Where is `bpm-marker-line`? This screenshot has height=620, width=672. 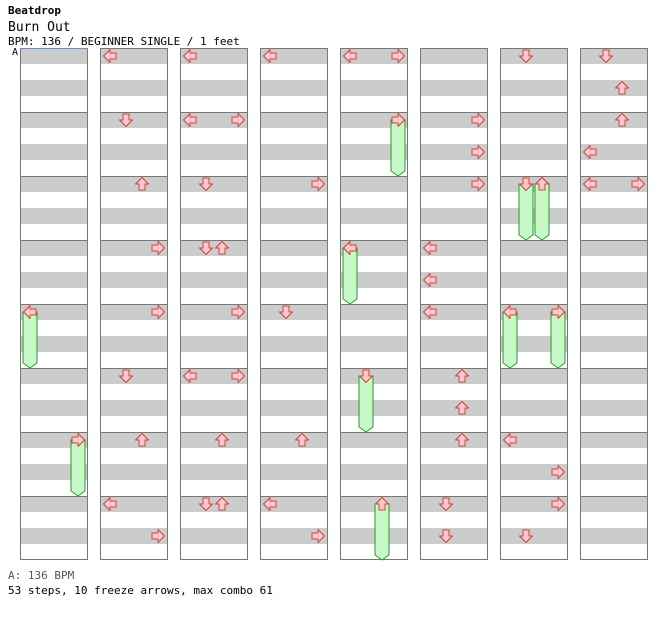
bpm-marker-line is located at coordinates (54, 48).